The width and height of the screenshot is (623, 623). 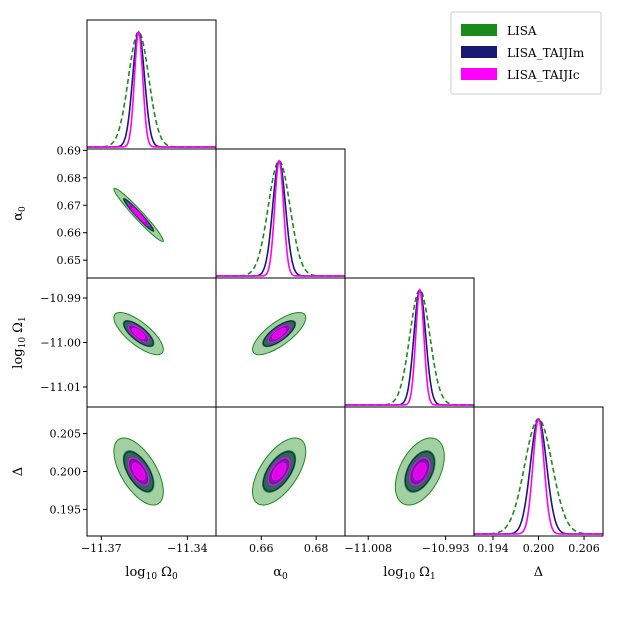 What do you see at coordinates (543, 75) in the screenshot?
I see `legend-label-lisa-taijic: LISA_TAIJIc` at bounding box center [543, 75].